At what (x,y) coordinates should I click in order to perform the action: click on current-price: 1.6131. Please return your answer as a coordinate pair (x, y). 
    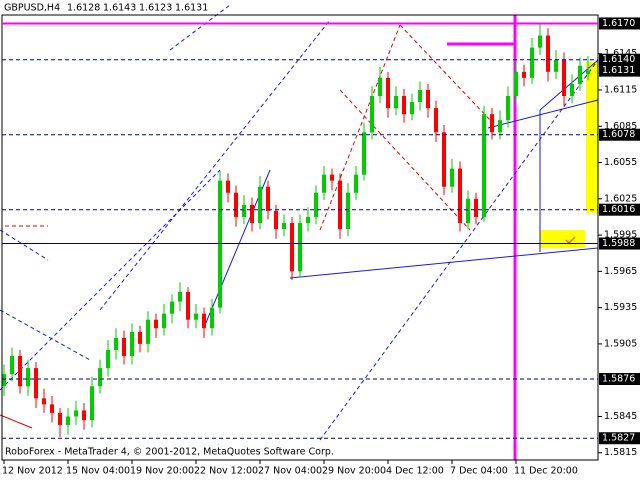
    Looking at the image, I should click on (618, 70).